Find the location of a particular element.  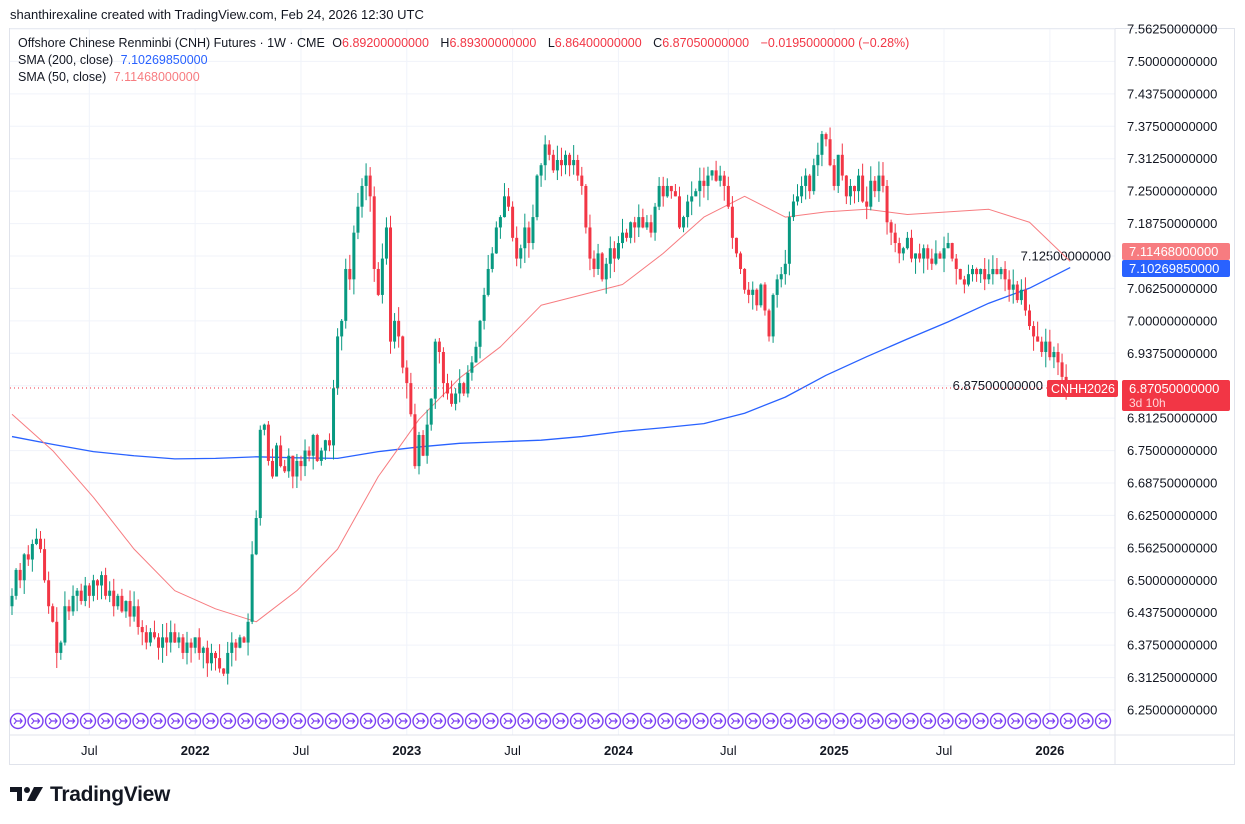

tradingview-logo: TradingView is located at coordinates (90, 795).